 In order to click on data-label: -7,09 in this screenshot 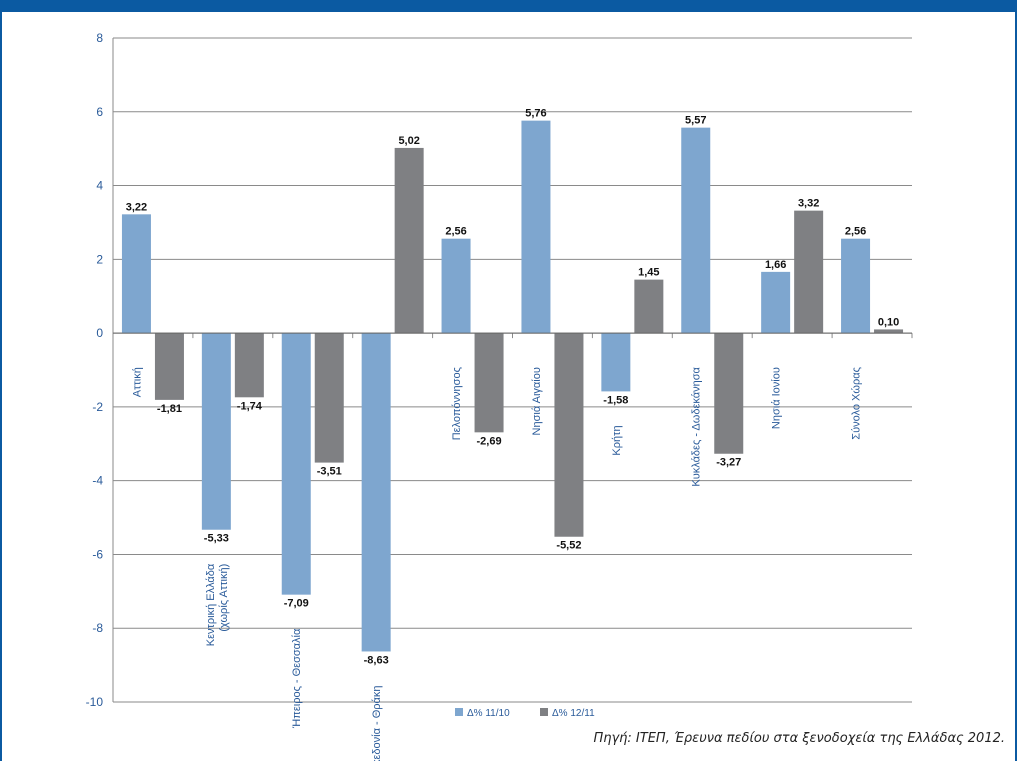, I will do `click(296, 604)`.